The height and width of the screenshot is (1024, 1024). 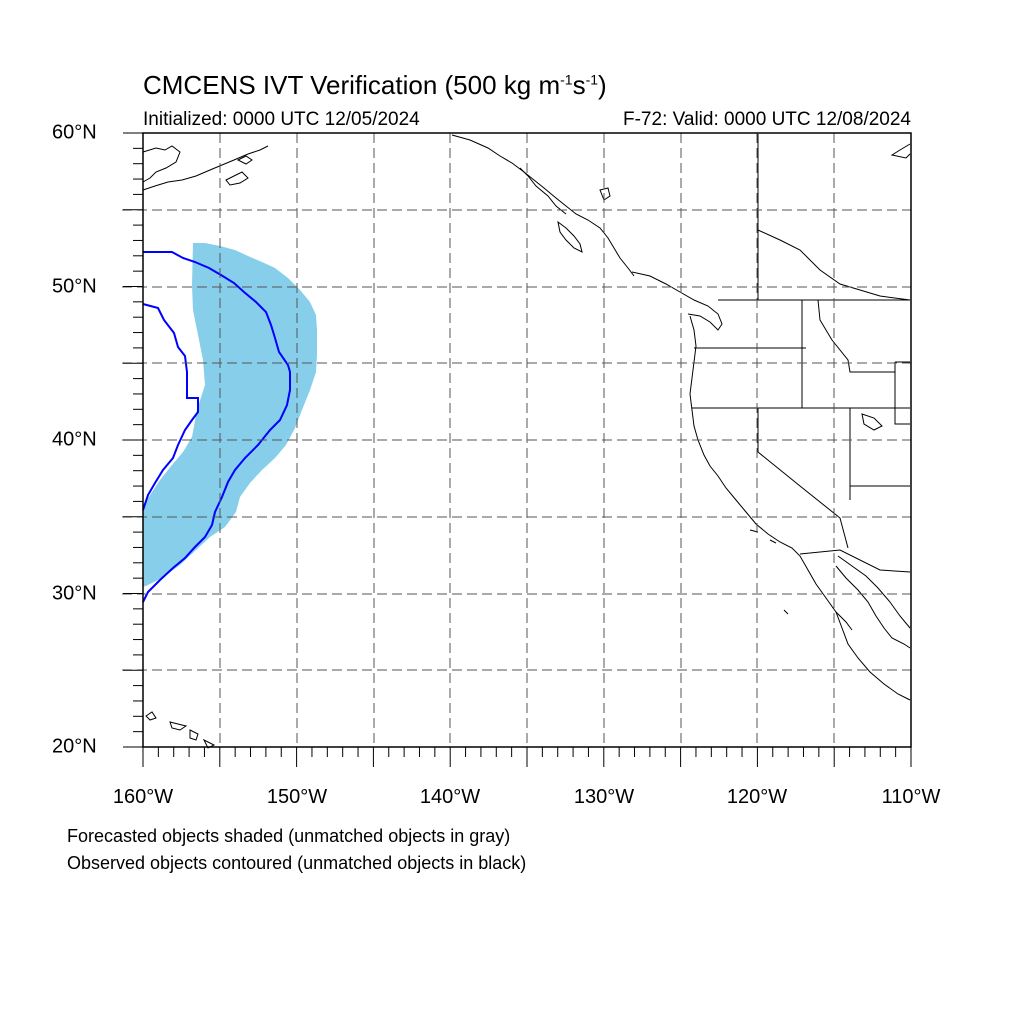 What do you see at coordinates (757, 797) in the screenshot?
I see `lon-label-120w: 120°W` at bounding box center [757, 797].